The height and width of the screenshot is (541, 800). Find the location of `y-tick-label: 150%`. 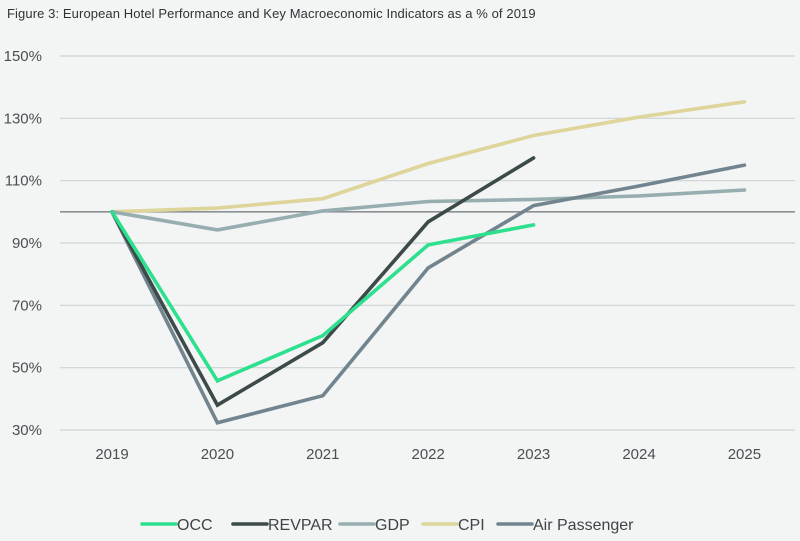

y-tick-label: 150% is located at coordinates (23, 56).